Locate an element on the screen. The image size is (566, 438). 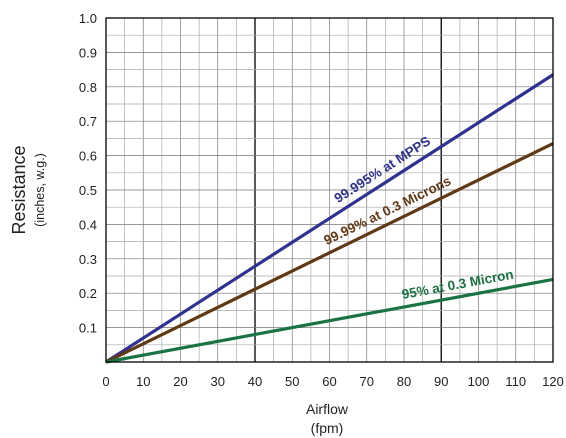
y-tick-label: 0.5 is located at coordinates (88, 190).